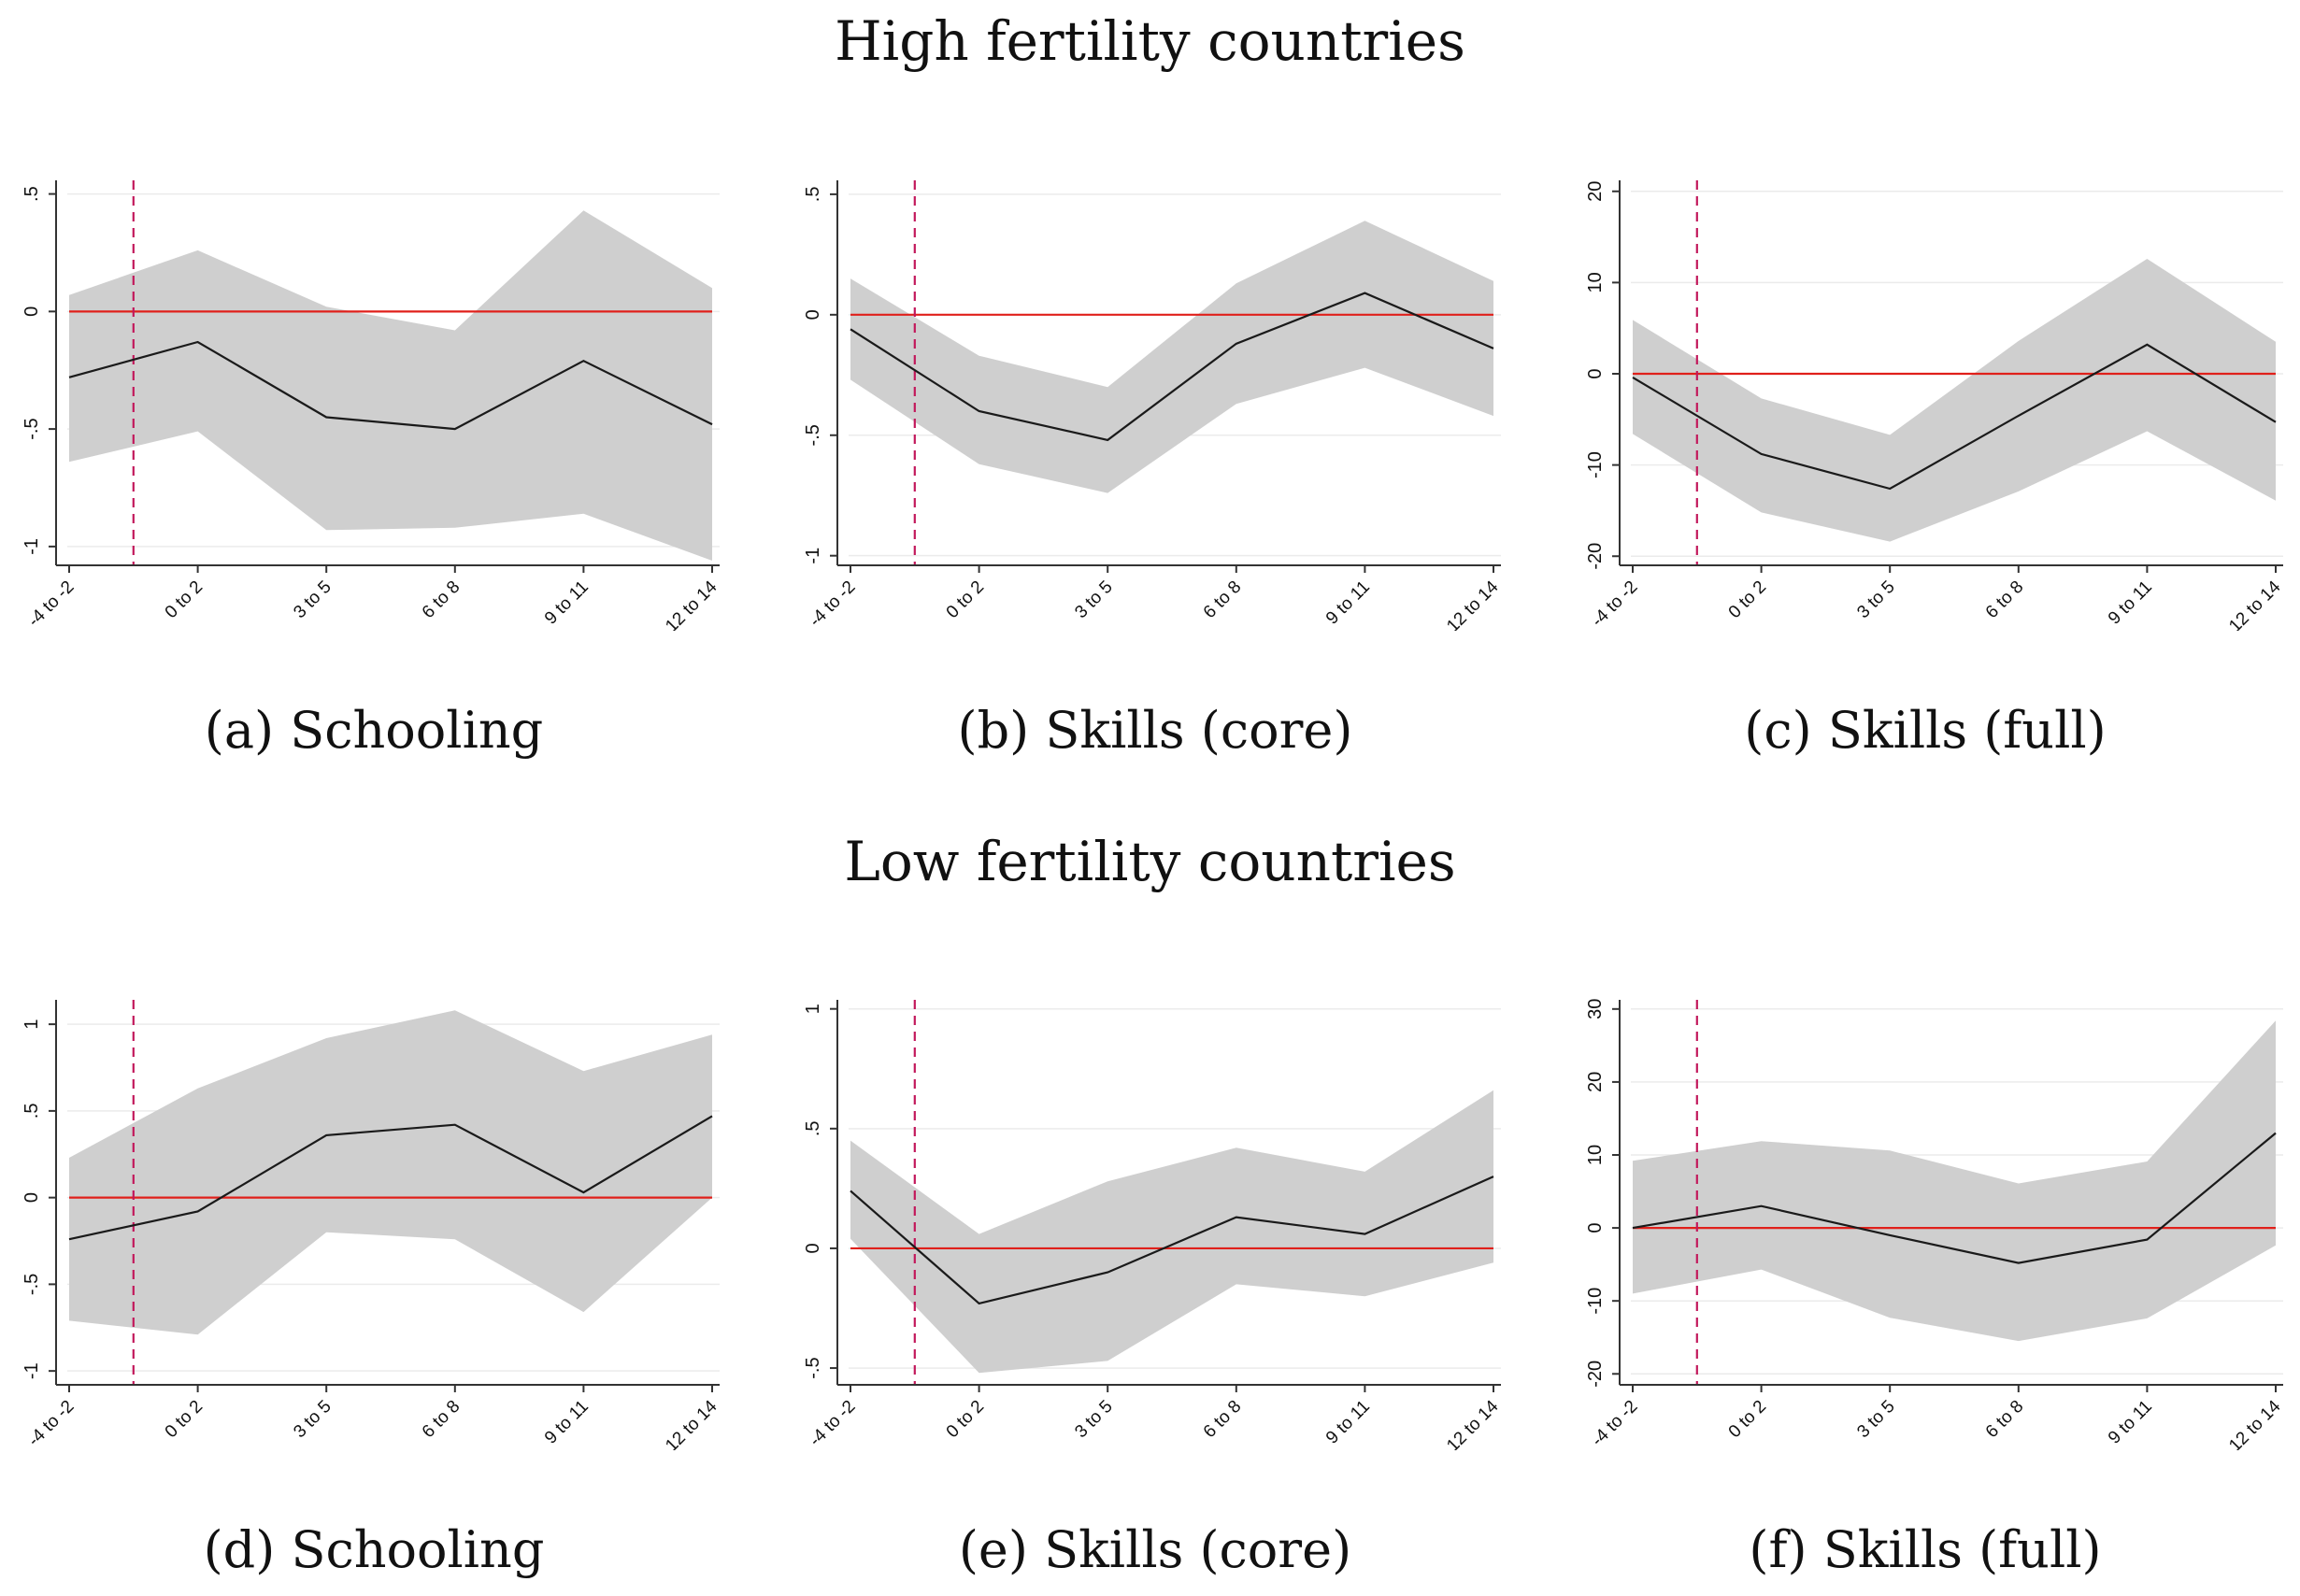 The width and height of the screenshot is (2300, 1596). What do you see at coordinates (1926, 731) in the screenshot?
I see `caption-c: (c) Skills (full)` at bounding box center [1926, 731].